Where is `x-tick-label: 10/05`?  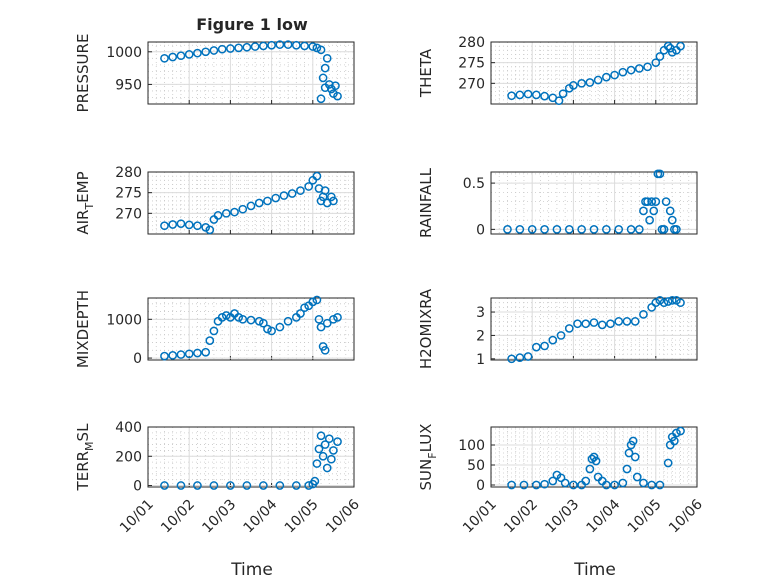 x-tick-label: 10/05 is located at coordinates (302, 517).